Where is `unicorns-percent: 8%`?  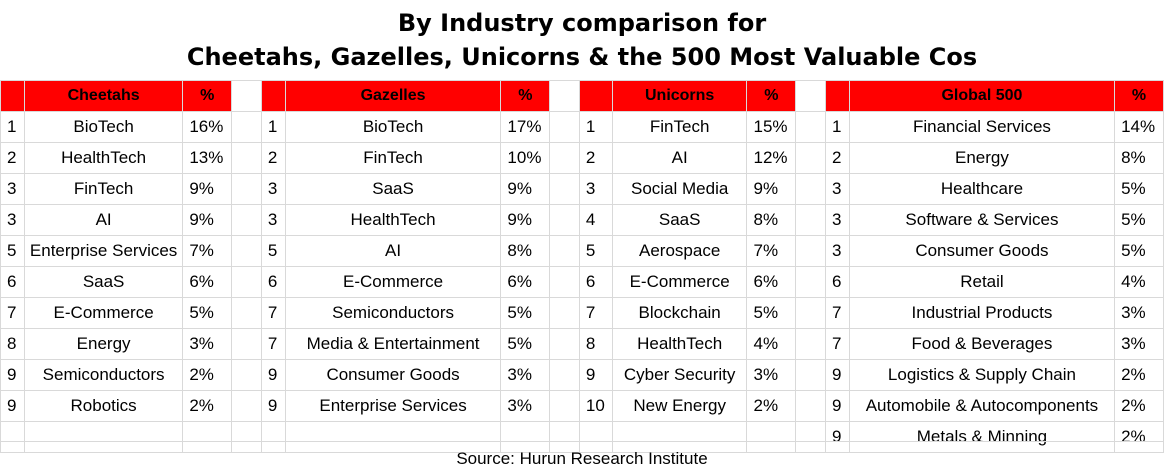
unicorns-percent: 8% is located at coordinates (771, 220).